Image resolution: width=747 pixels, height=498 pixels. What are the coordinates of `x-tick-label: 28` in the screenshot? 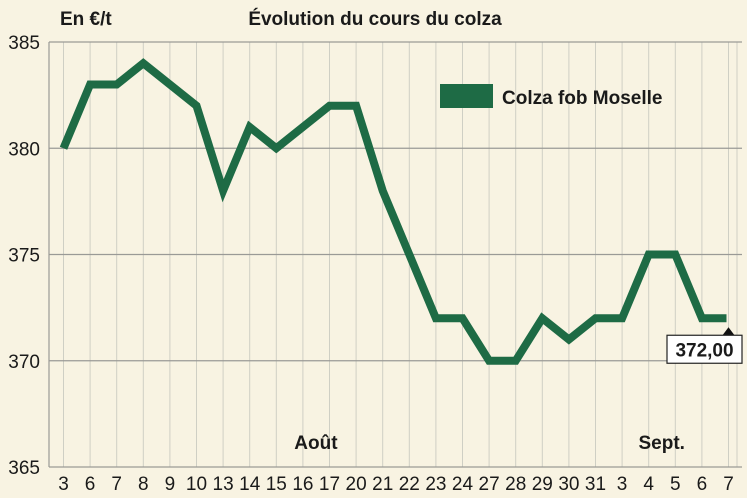 It's located at (515, 484).